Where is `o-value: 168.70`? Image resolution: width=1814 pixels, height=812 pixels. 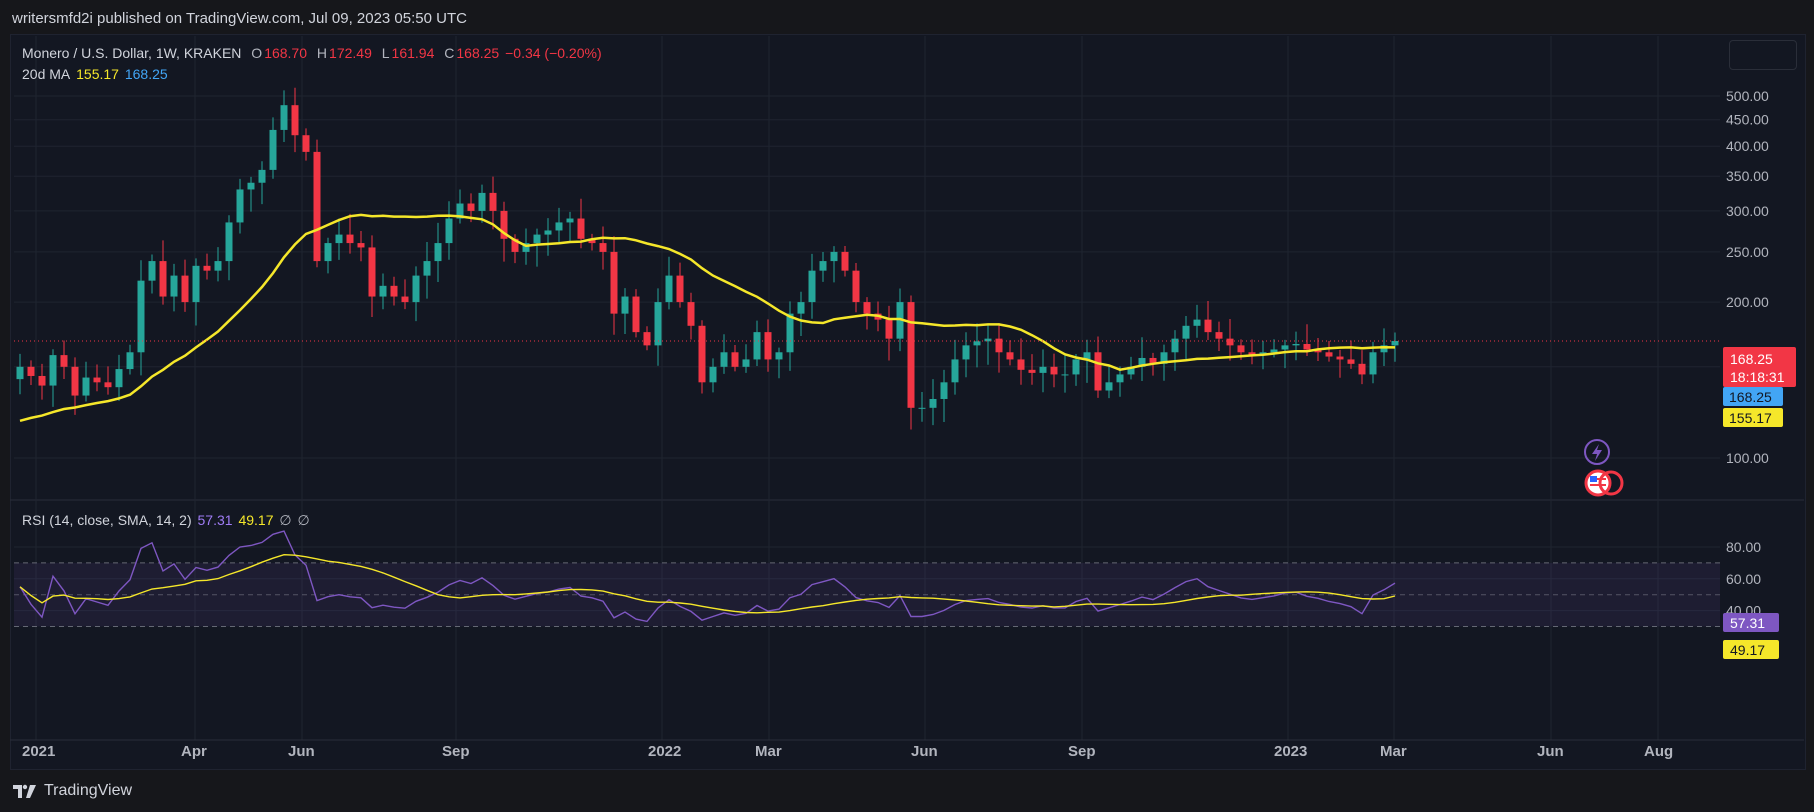 o-value: 168.70 is located at coordinates (286, 53).